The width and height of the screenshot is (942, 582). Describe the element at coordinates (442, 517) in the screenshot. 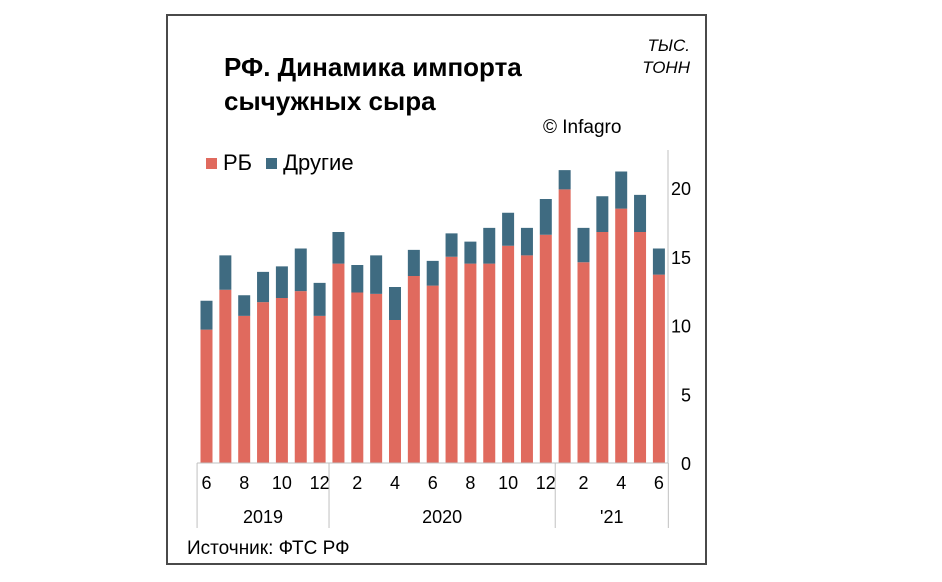

I see `x-group-label: 2020` at that location.